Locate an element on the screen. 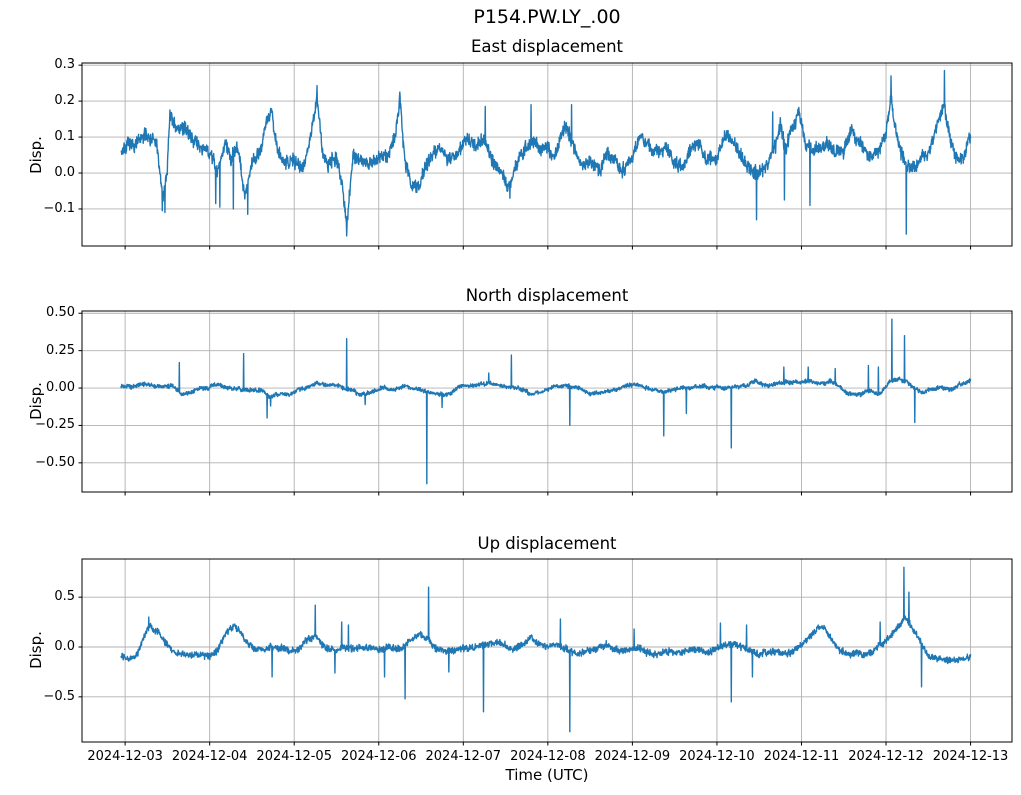 The width and height of the screenshot is (1021, 795). x-tick-label: 2024-12-11 is located at coordinates (801, 756).